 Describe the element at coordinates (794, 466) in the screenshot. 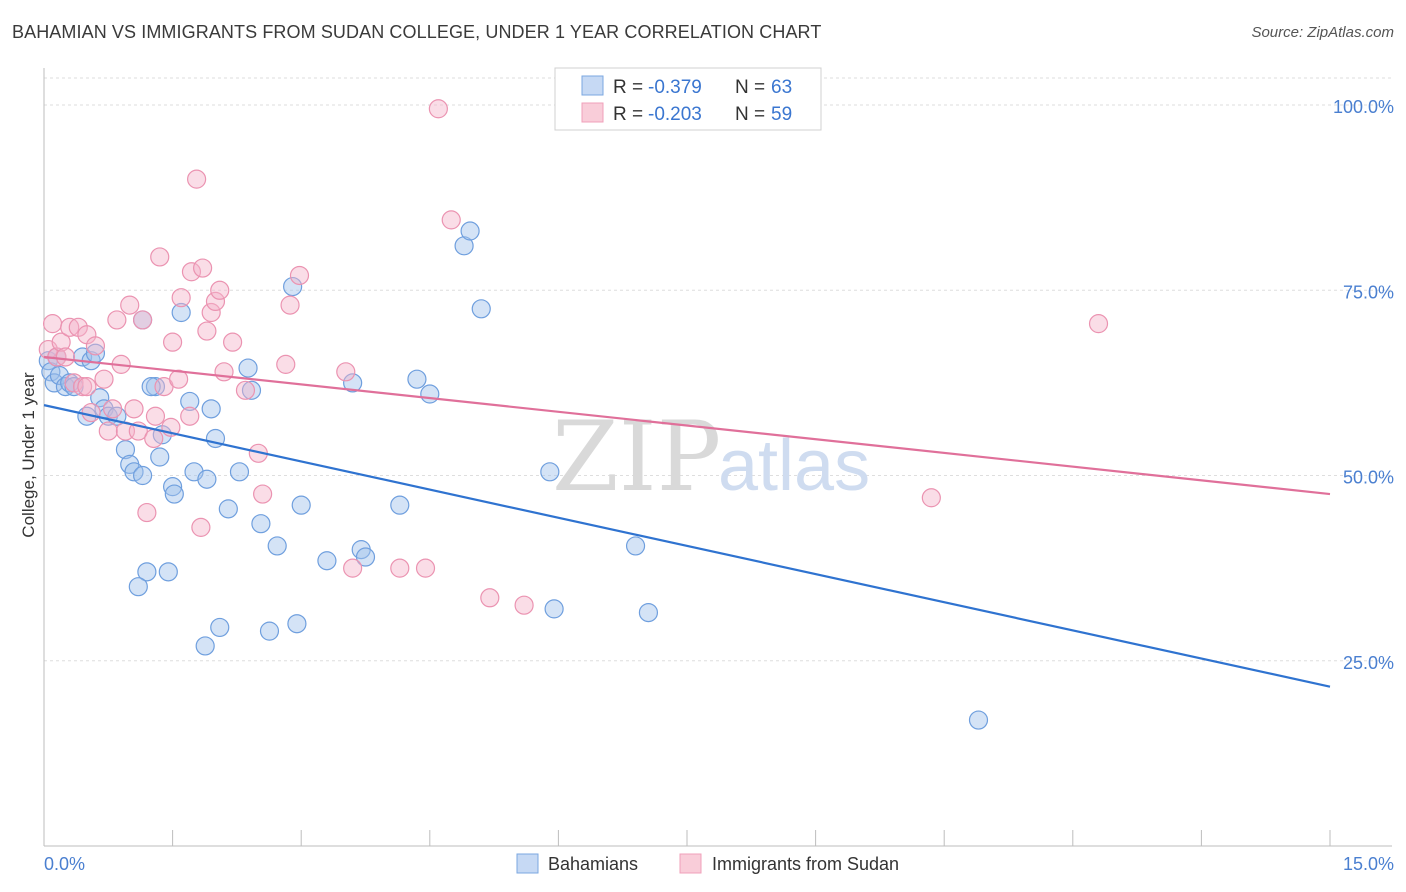

I see `watermark-atlas: atlas` at that location.